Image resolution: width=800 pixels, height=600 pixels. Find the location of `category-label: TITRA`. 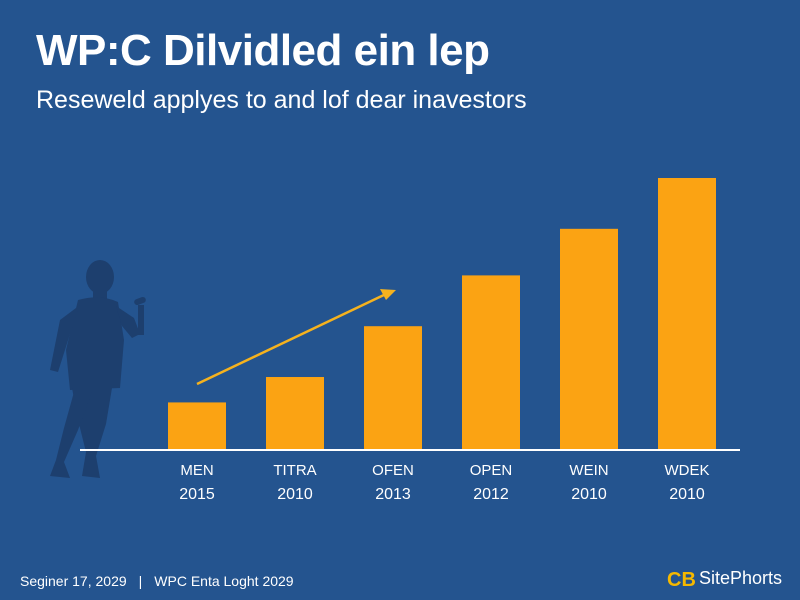

category-label: TITRA is located at coordinates (294, 470).